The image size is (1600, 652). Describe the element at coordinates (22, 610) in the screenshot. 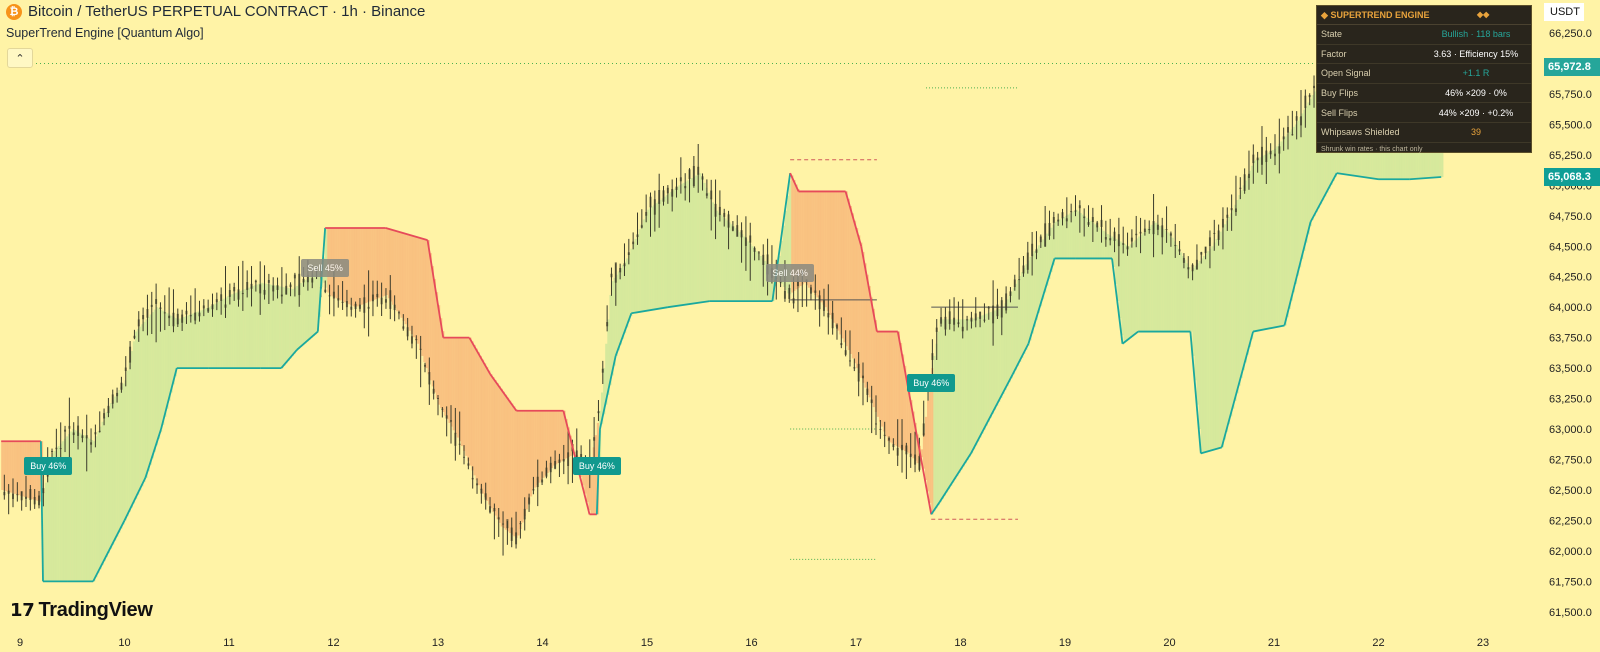

I see `tradingview-icon: 17` at that location.